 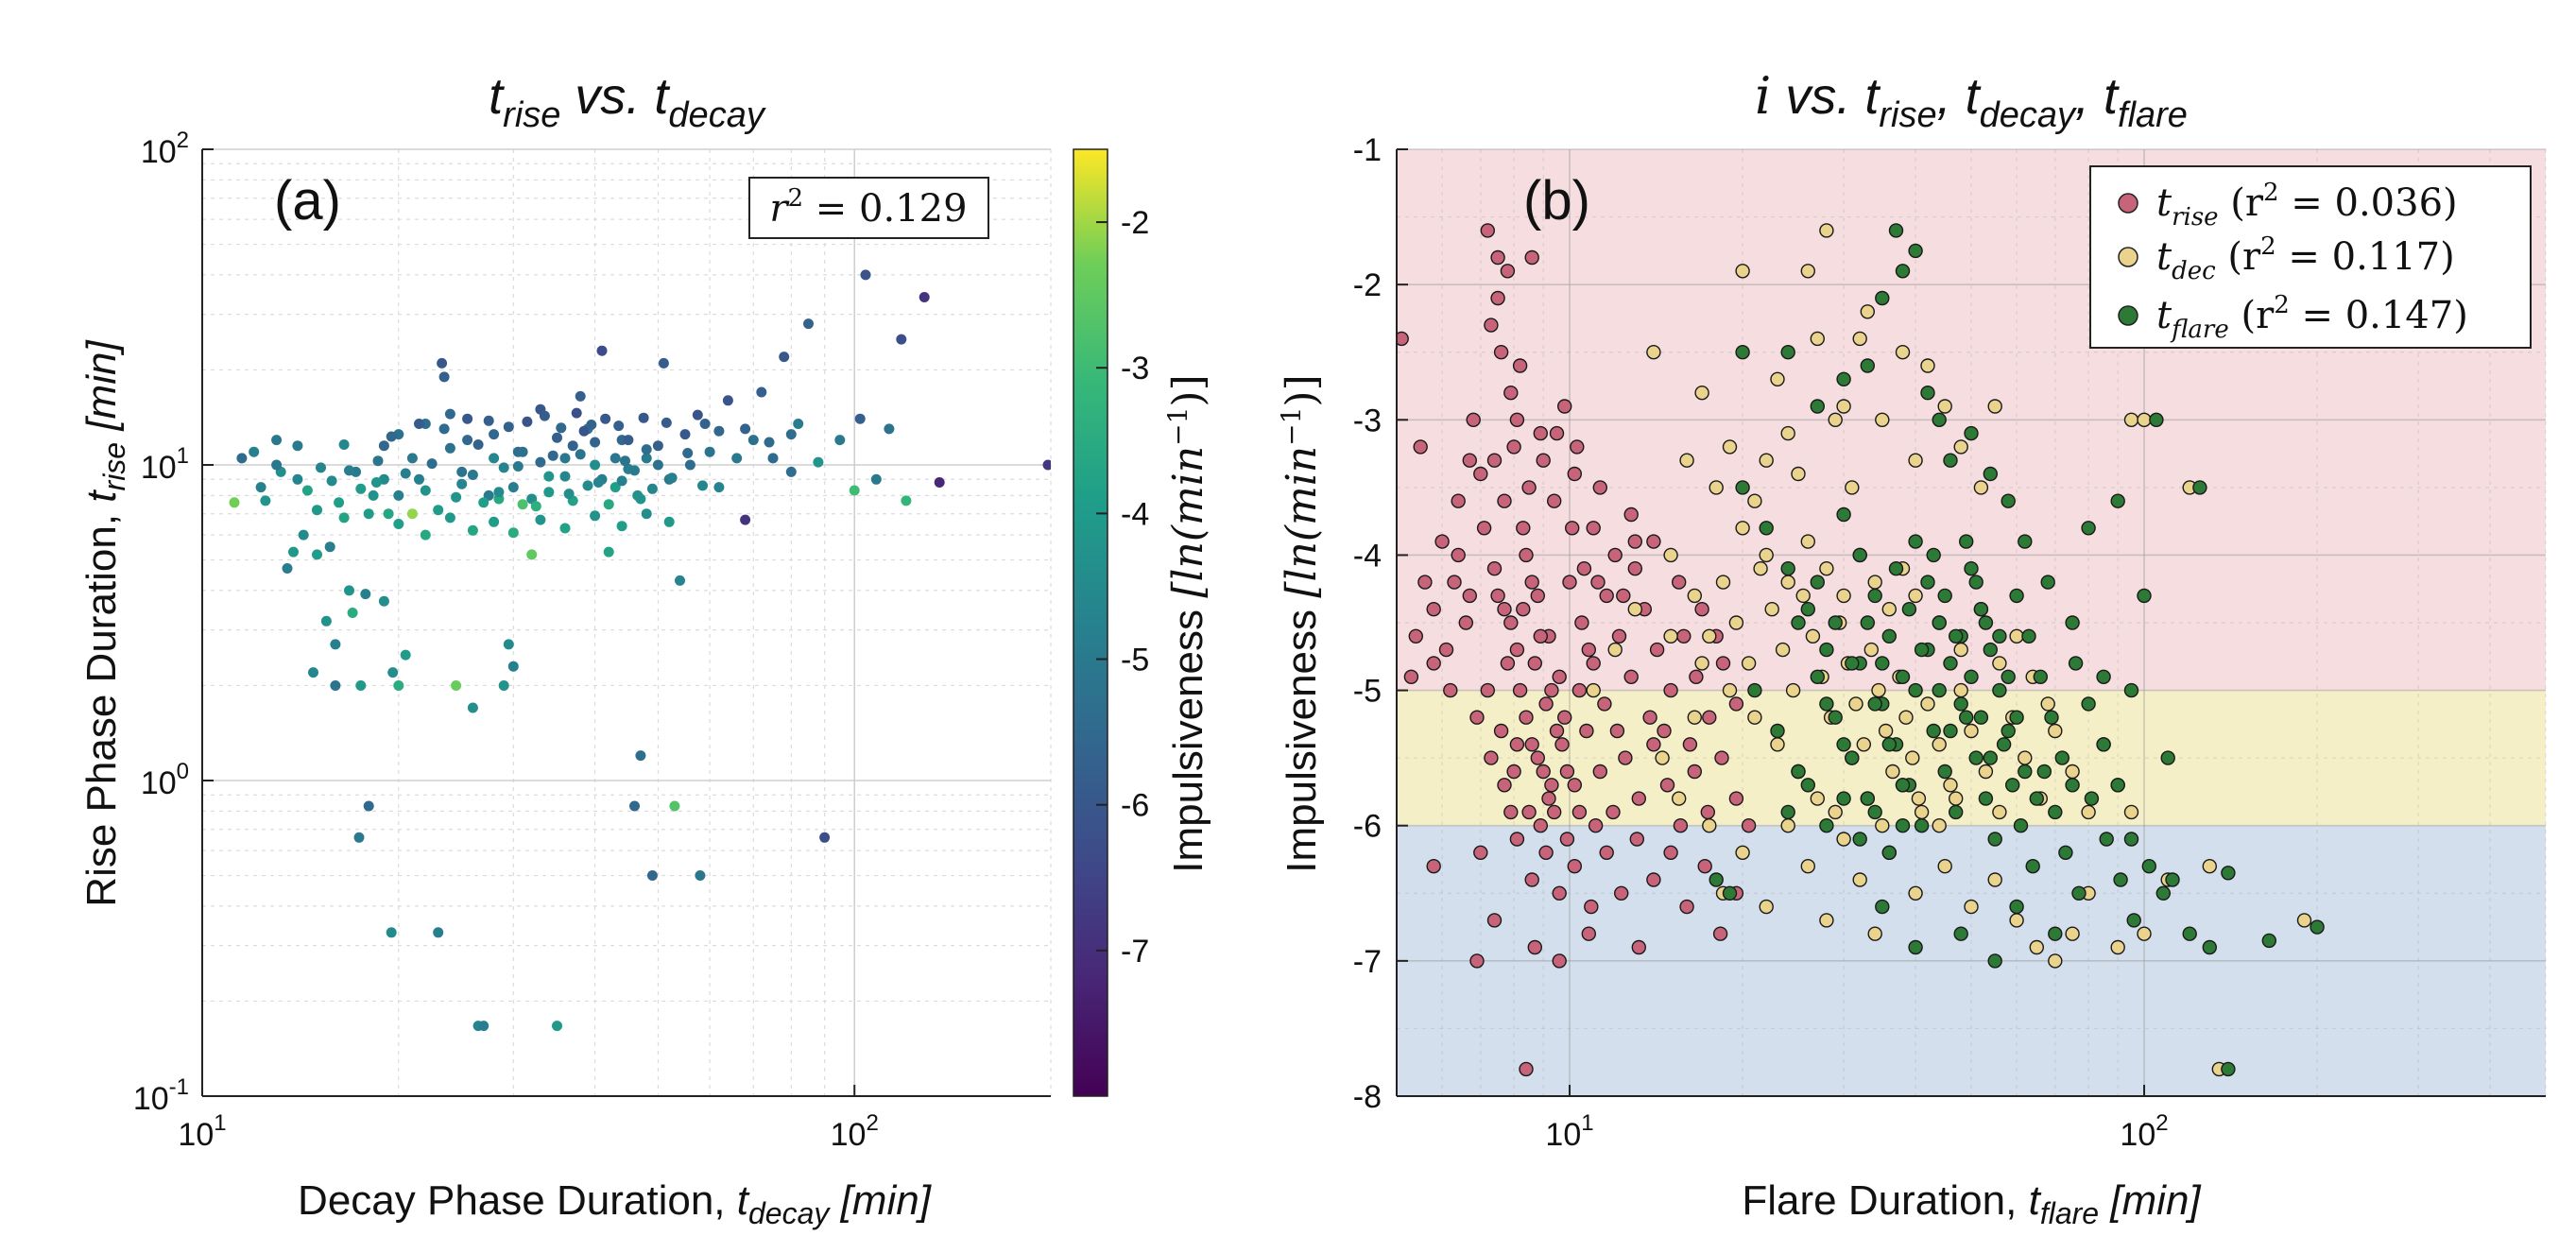 What do you see at coordinates (2305, 258) in the screenshot?
I see `svg-text: tdec (r2 = 0.117)` at bounding box center [2305, 258].